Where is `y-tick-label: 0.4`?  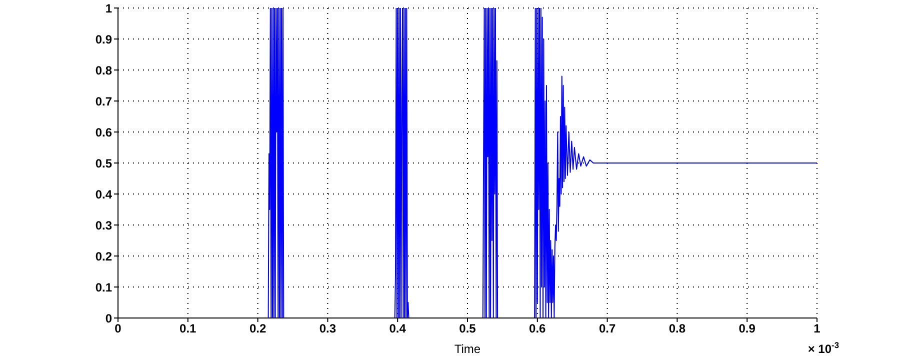
y-tick-label: 0.4 is located at coordinates (103, 194).